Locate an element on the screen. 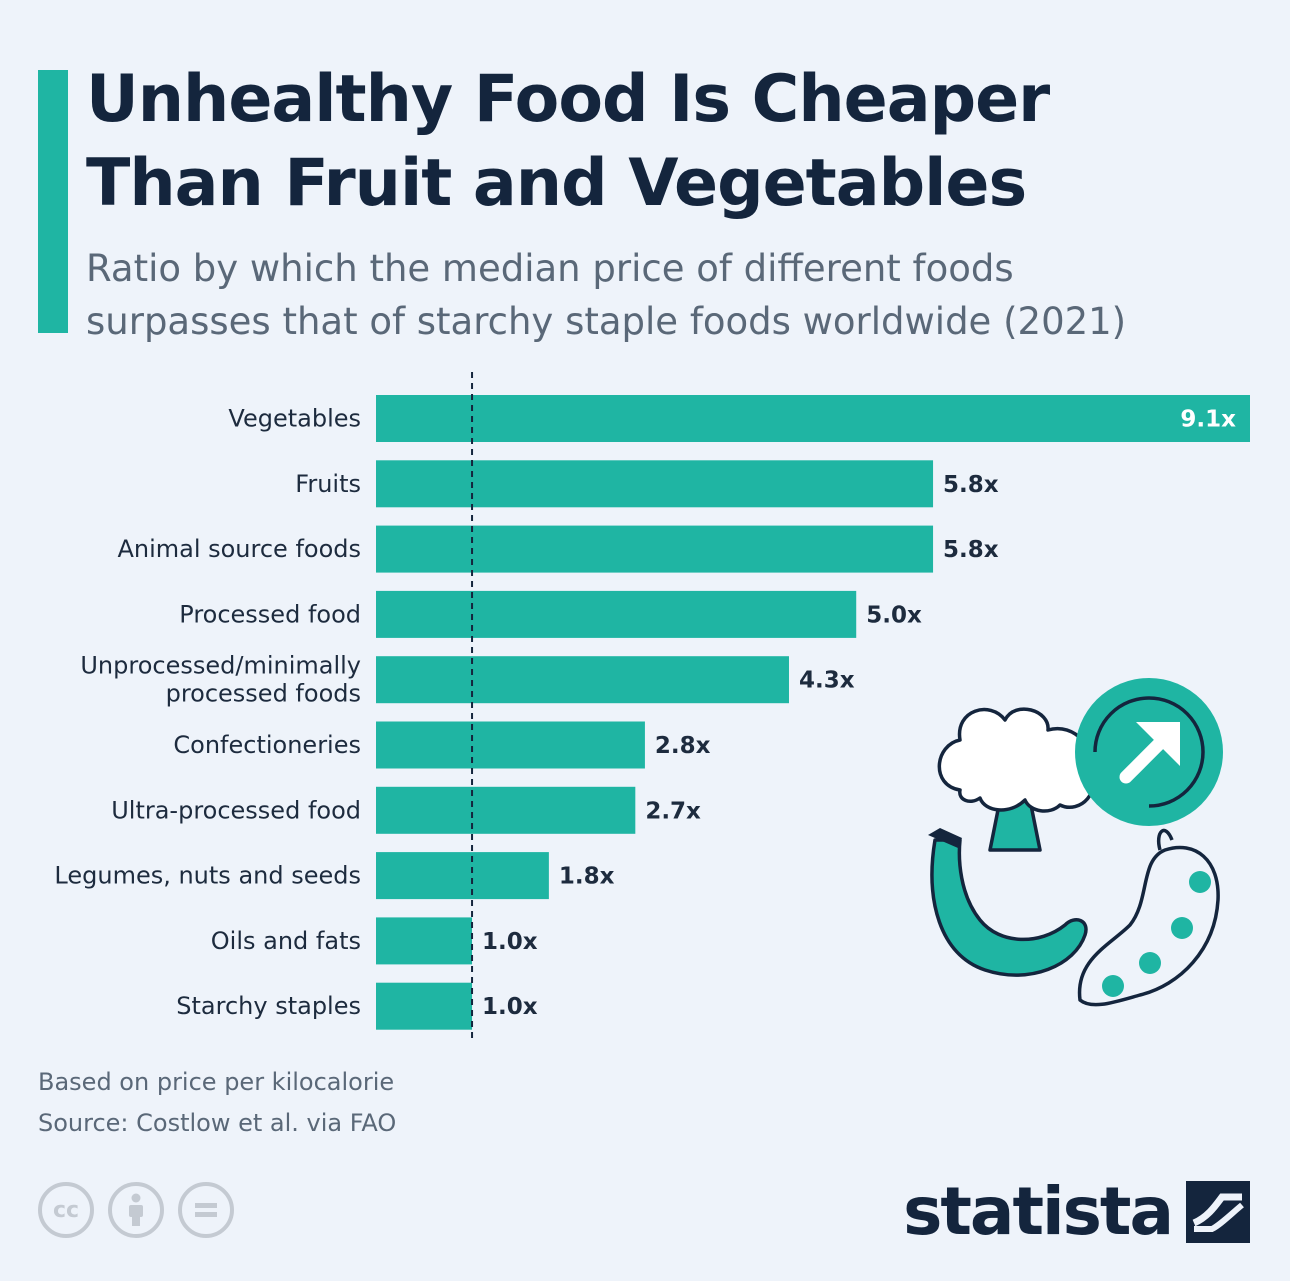 The width and height of the screenshot is (1290, 1281). license-icons: cc is located at coordinates (136, 1210).